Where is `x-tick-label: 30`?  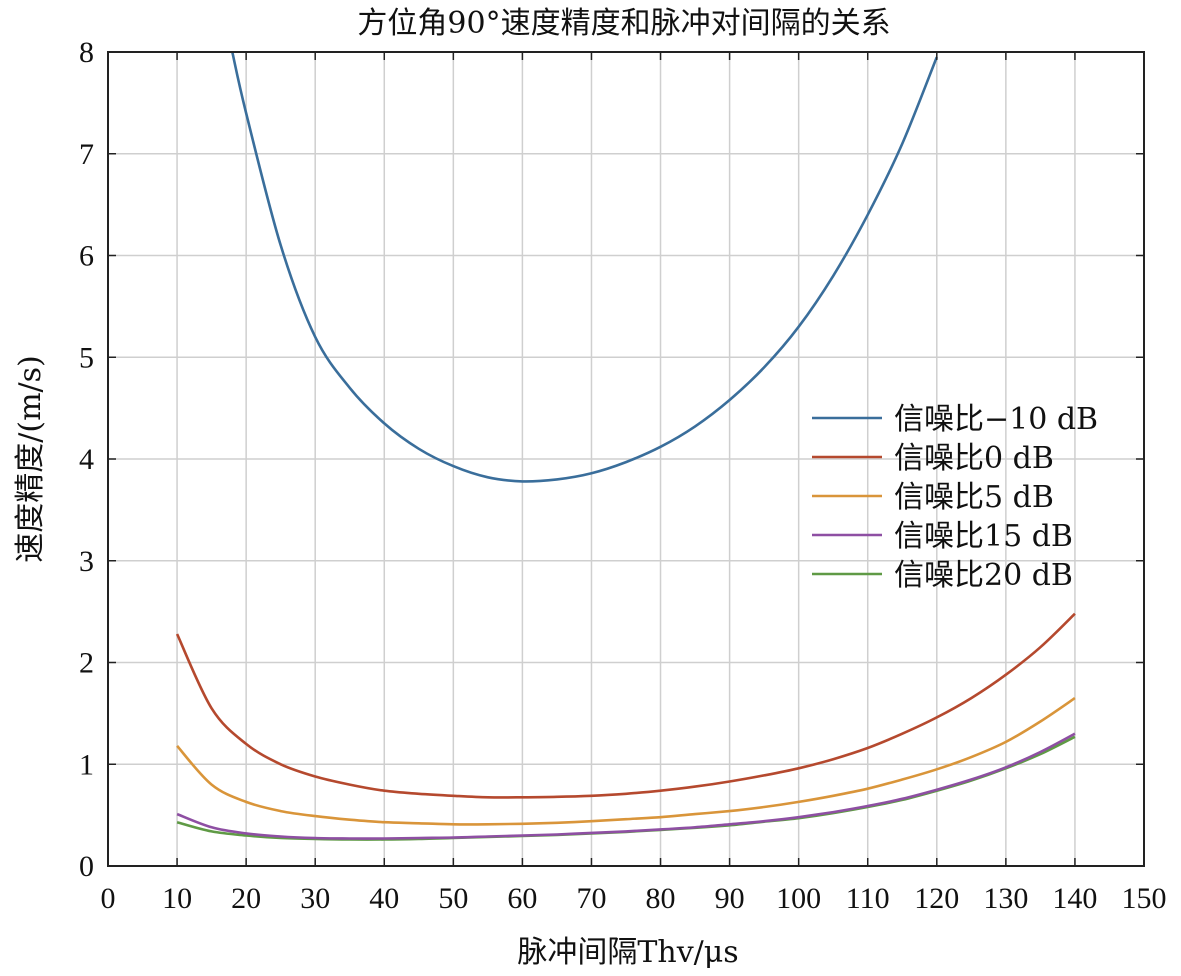 x-tick-label: 30 is located at coordinates (315, 898).